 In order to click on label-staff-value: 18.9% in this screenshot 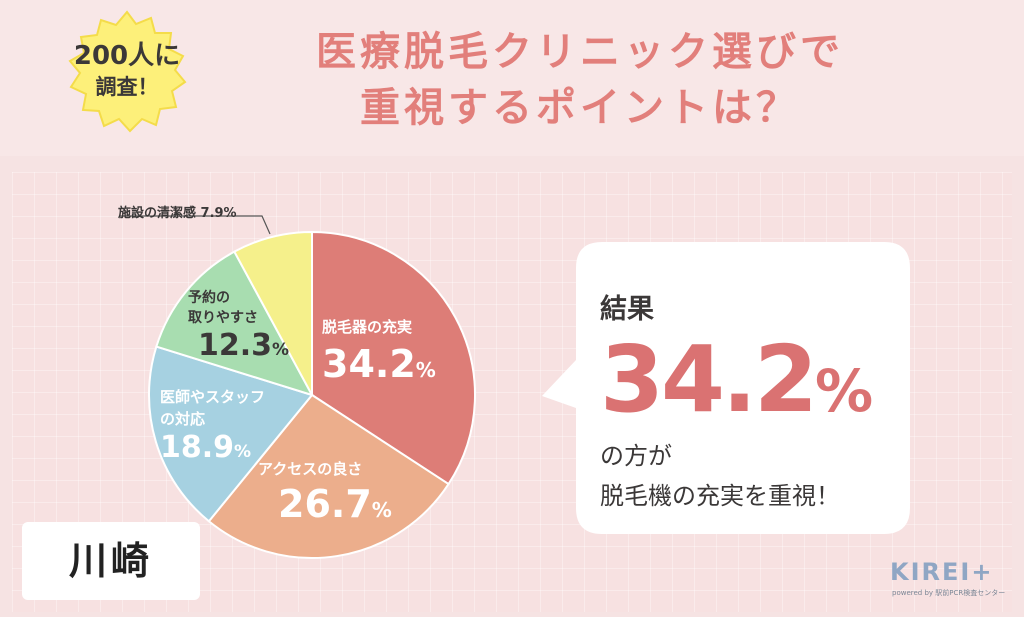, I will do `click(212, 450)`.